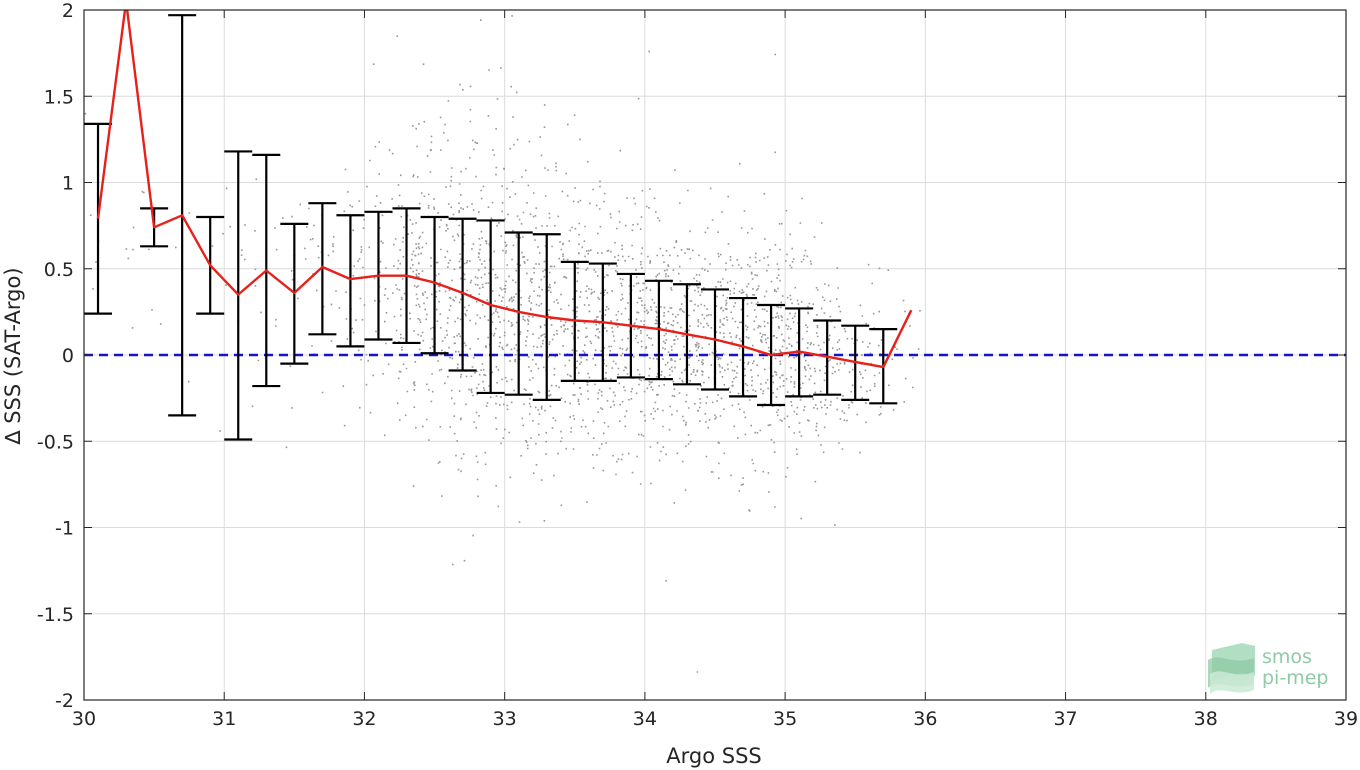 Image resolution: width=1360 pixels, height=770 pixels. I want to click on x-tick-label: 39, so click(1346, 719).